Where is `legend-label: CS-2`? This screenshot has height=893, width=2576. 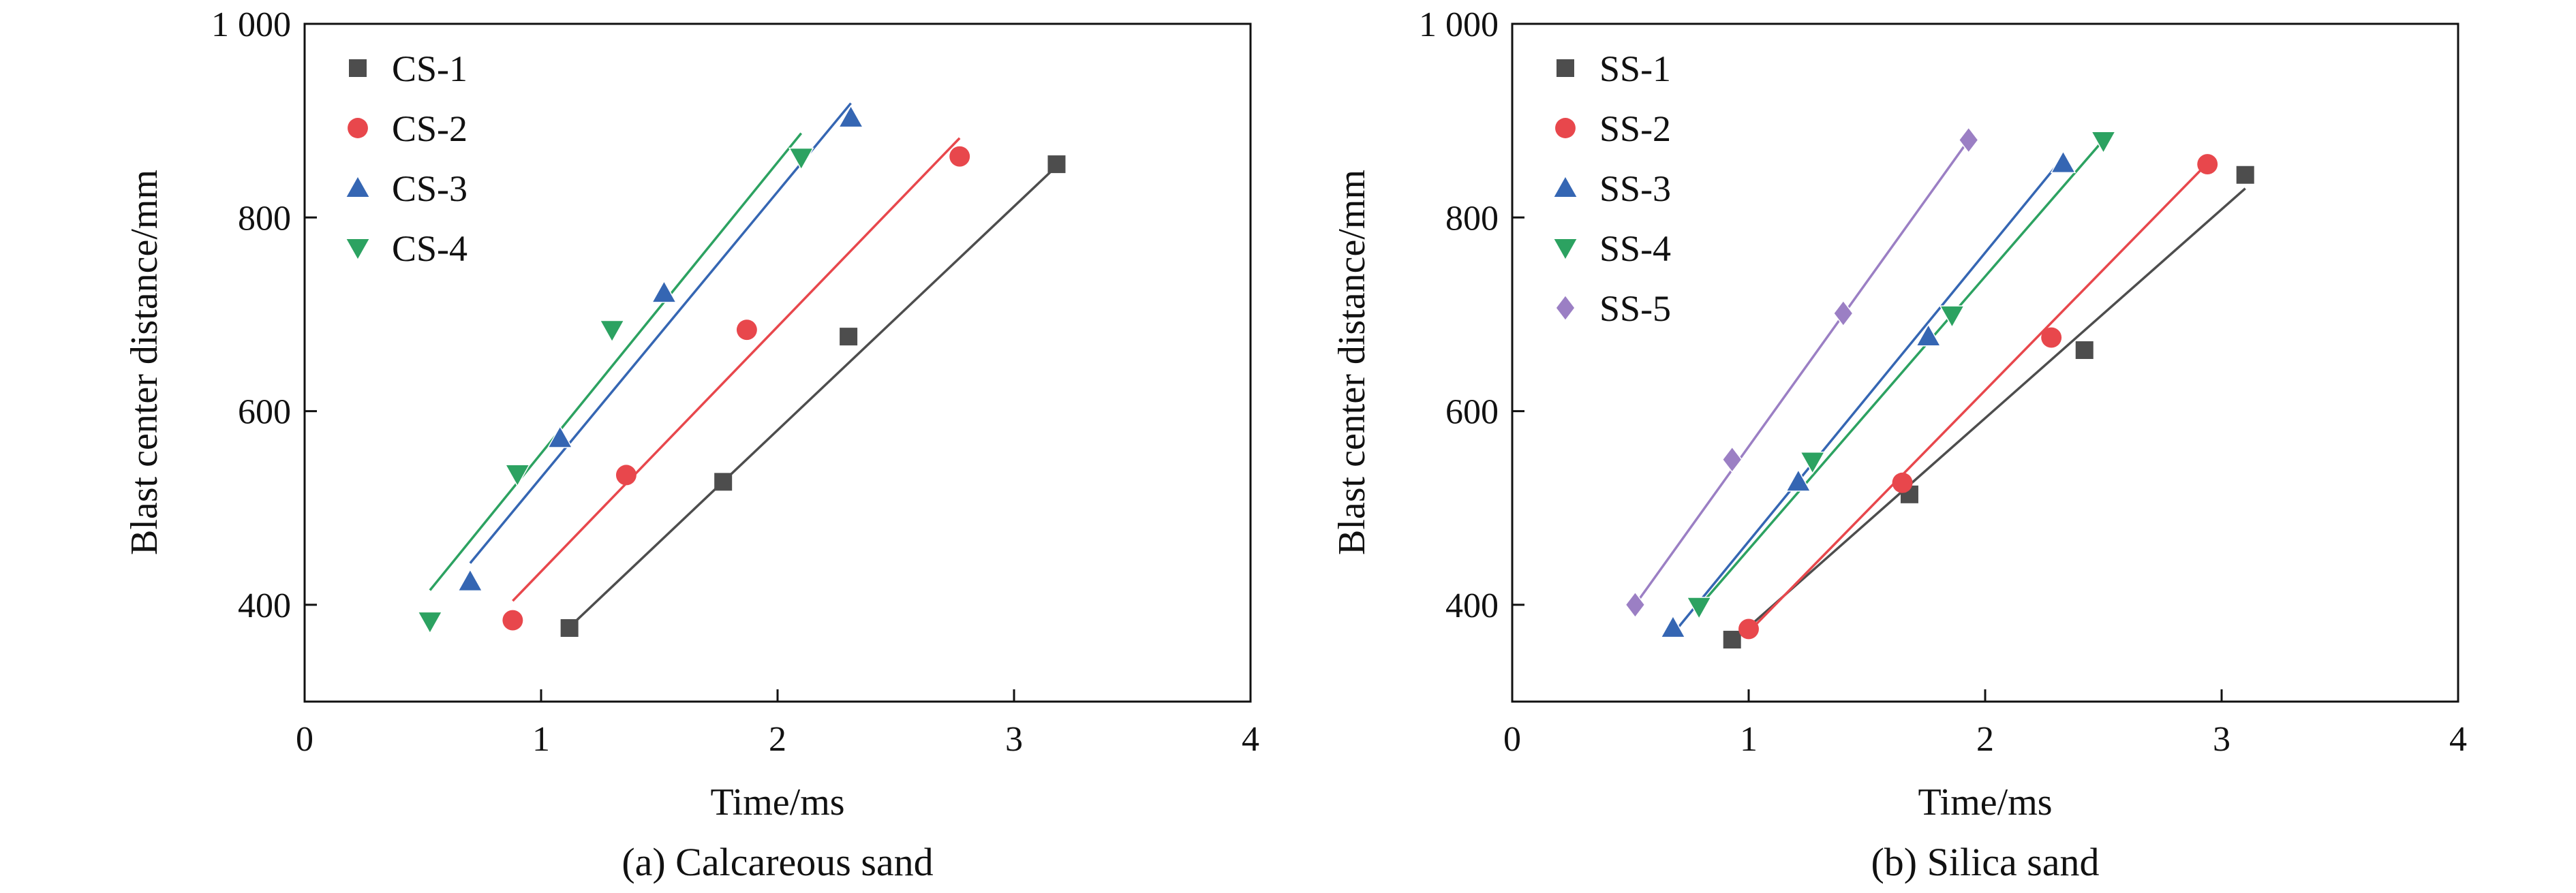 legend-label: CS-2 is located at coordinates (430, 128).